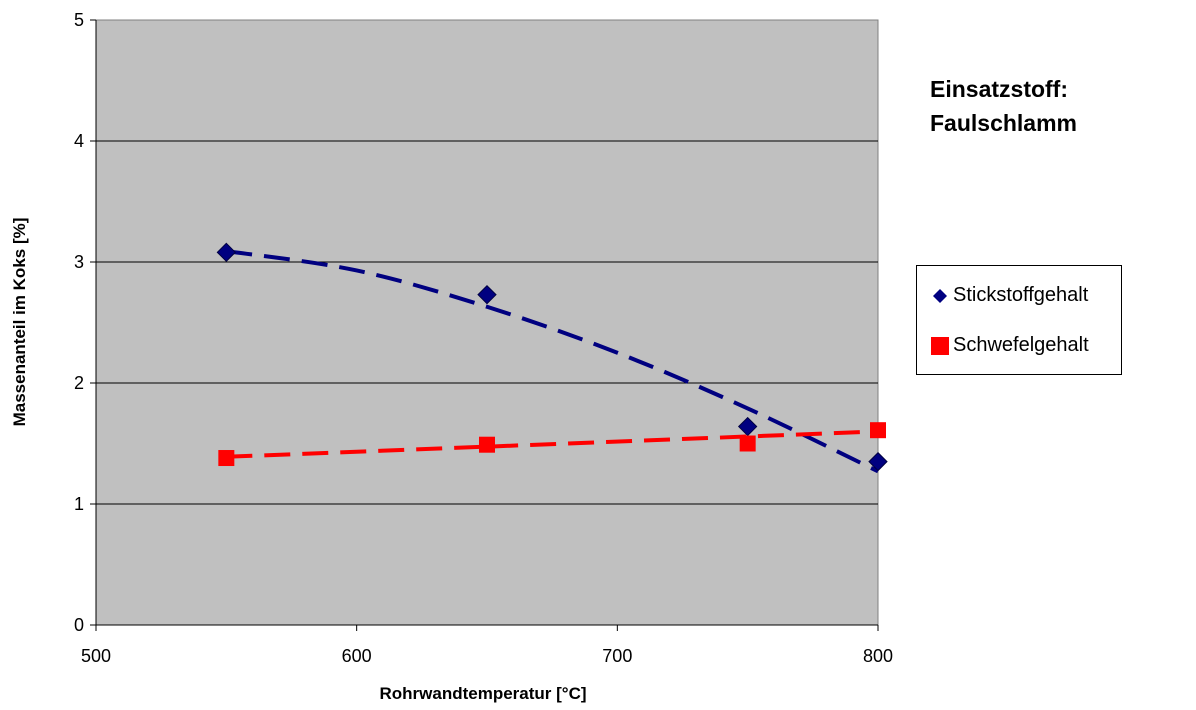 This screenshot has width=1196, height=710. I want to click on legend-label-sulfur: Schwefelgehalt, so click(1021, 345).